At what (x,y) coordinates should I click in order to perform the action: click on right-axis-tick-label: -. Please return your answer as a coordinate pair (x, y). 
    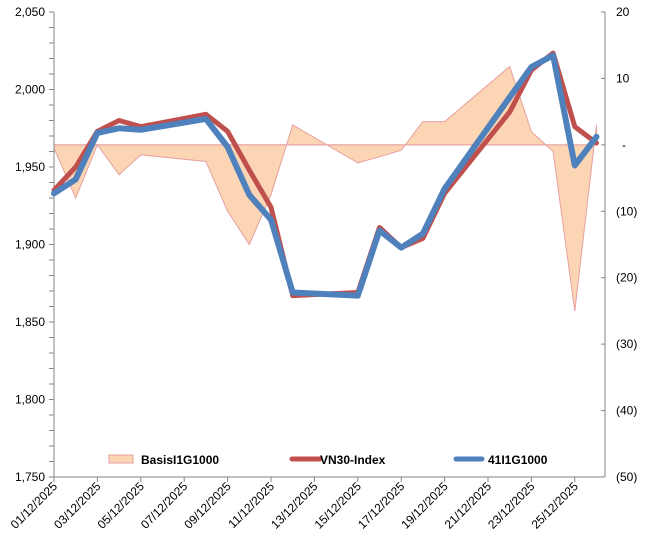
    Looking at the image, I should click on (624, 145).